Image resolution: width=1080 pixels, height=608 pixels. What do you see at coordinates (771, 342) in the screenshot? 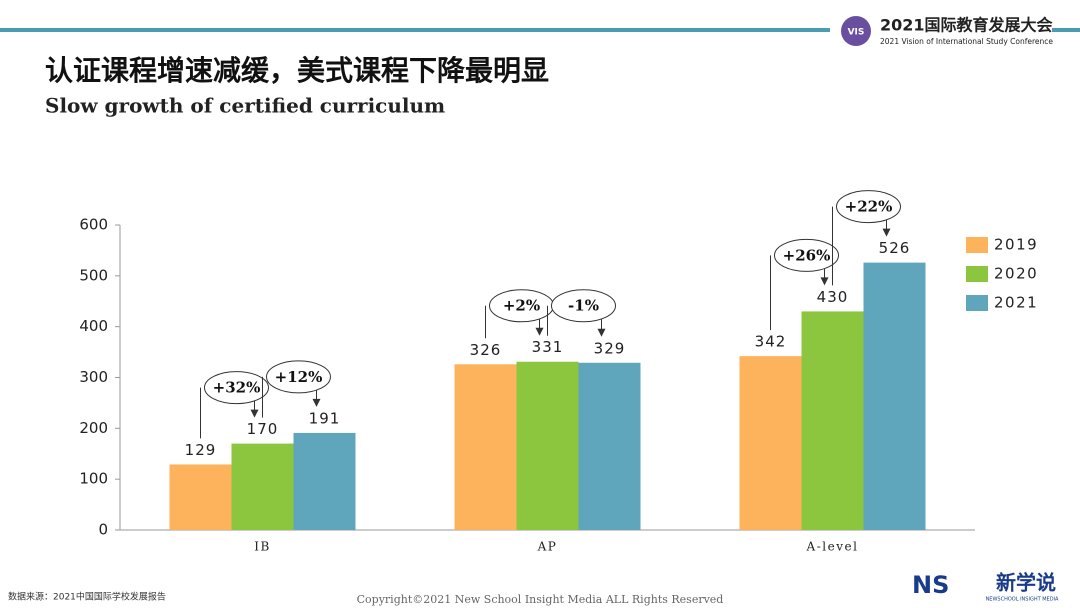
I see `value-label: 342` at bounding box center [771, 342].